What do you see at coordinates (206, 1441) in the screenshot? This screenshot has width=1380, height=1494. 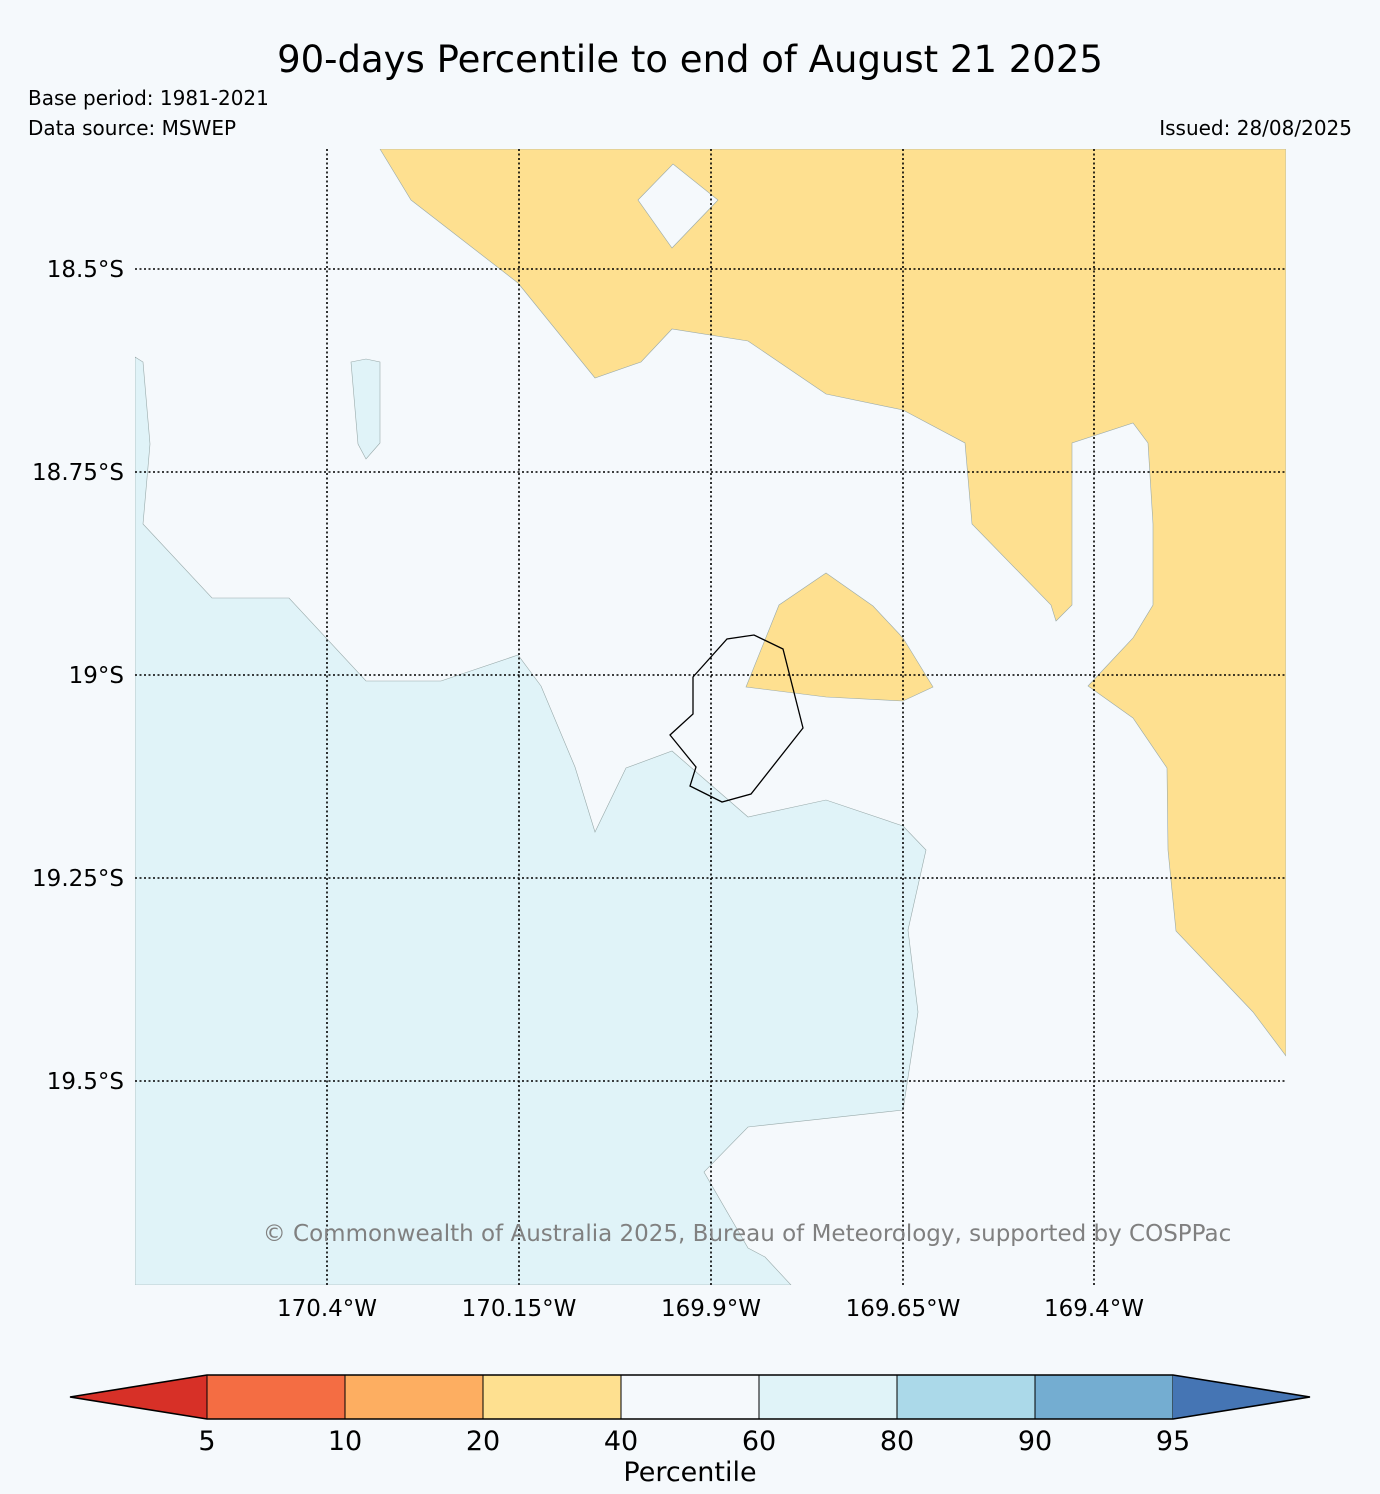 I see `colorbar-tick-label: 5` at bounding box center [206, 1441].